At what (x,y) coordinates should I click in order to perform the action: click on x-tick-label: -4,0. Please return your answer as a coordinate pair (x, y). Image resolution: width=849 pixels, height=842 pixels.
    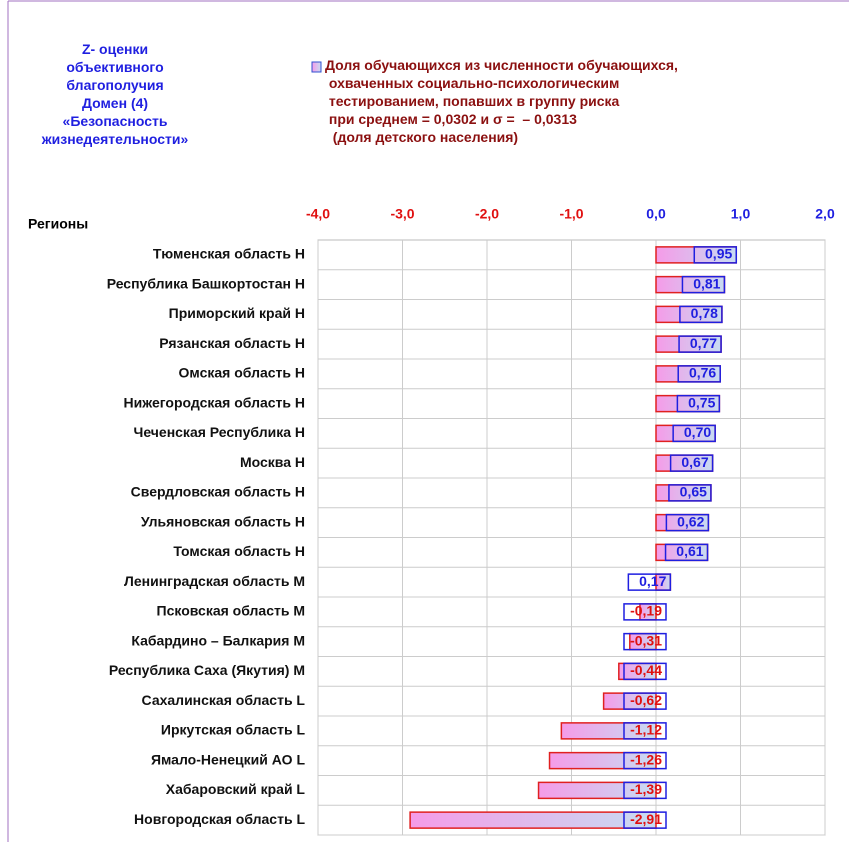
    Looking at the image, I should click on (318, 214).